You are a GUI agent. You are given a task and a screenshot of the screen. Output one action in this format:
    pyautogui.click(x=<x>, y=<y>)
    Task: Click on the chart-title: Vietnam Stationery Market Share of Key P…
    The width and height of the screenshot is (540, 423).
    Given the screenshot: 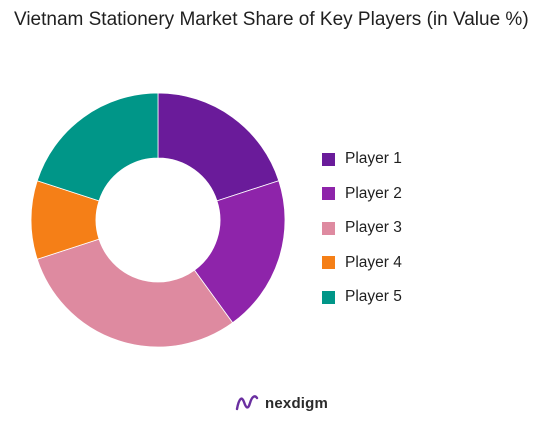 What is the action you would take?
    pyautogui.click(x=271, y=19)
    